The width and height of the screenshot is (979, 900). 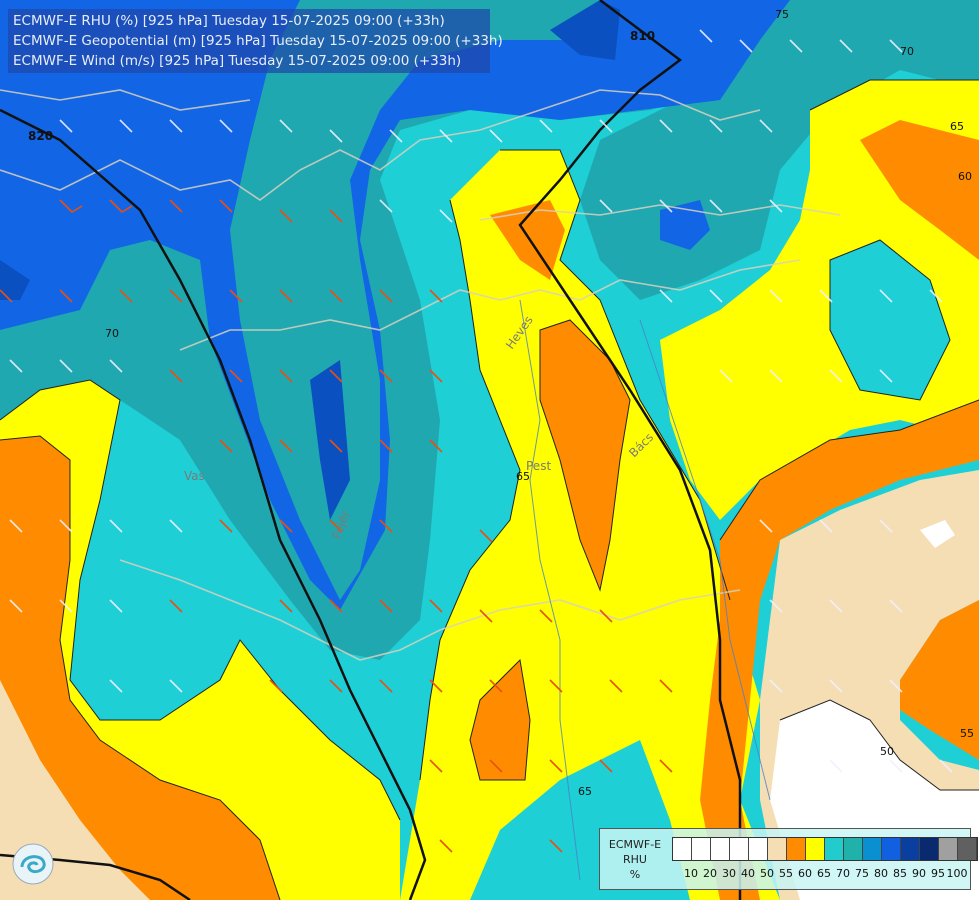 What do you see at coordinates (685, 225) in the screenshot?
I see `rh-80-small-east` at bounding box center [685, 225].